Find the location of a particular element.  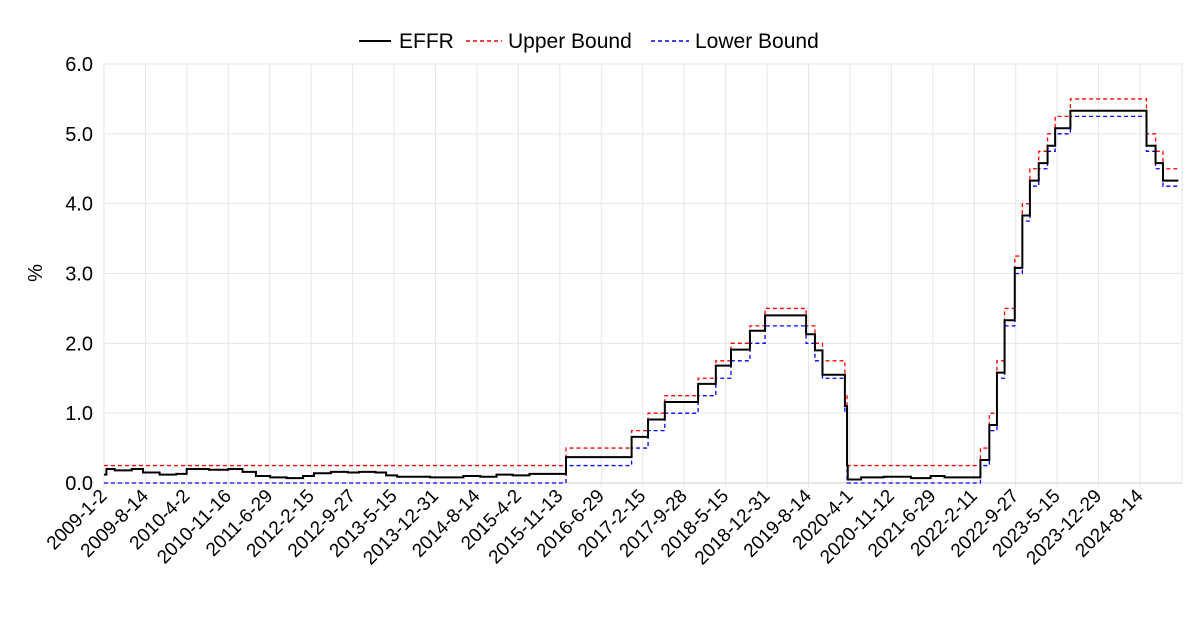

legend: EFFR Upper Bound Lower Bound is located at coordinates (589, 41).